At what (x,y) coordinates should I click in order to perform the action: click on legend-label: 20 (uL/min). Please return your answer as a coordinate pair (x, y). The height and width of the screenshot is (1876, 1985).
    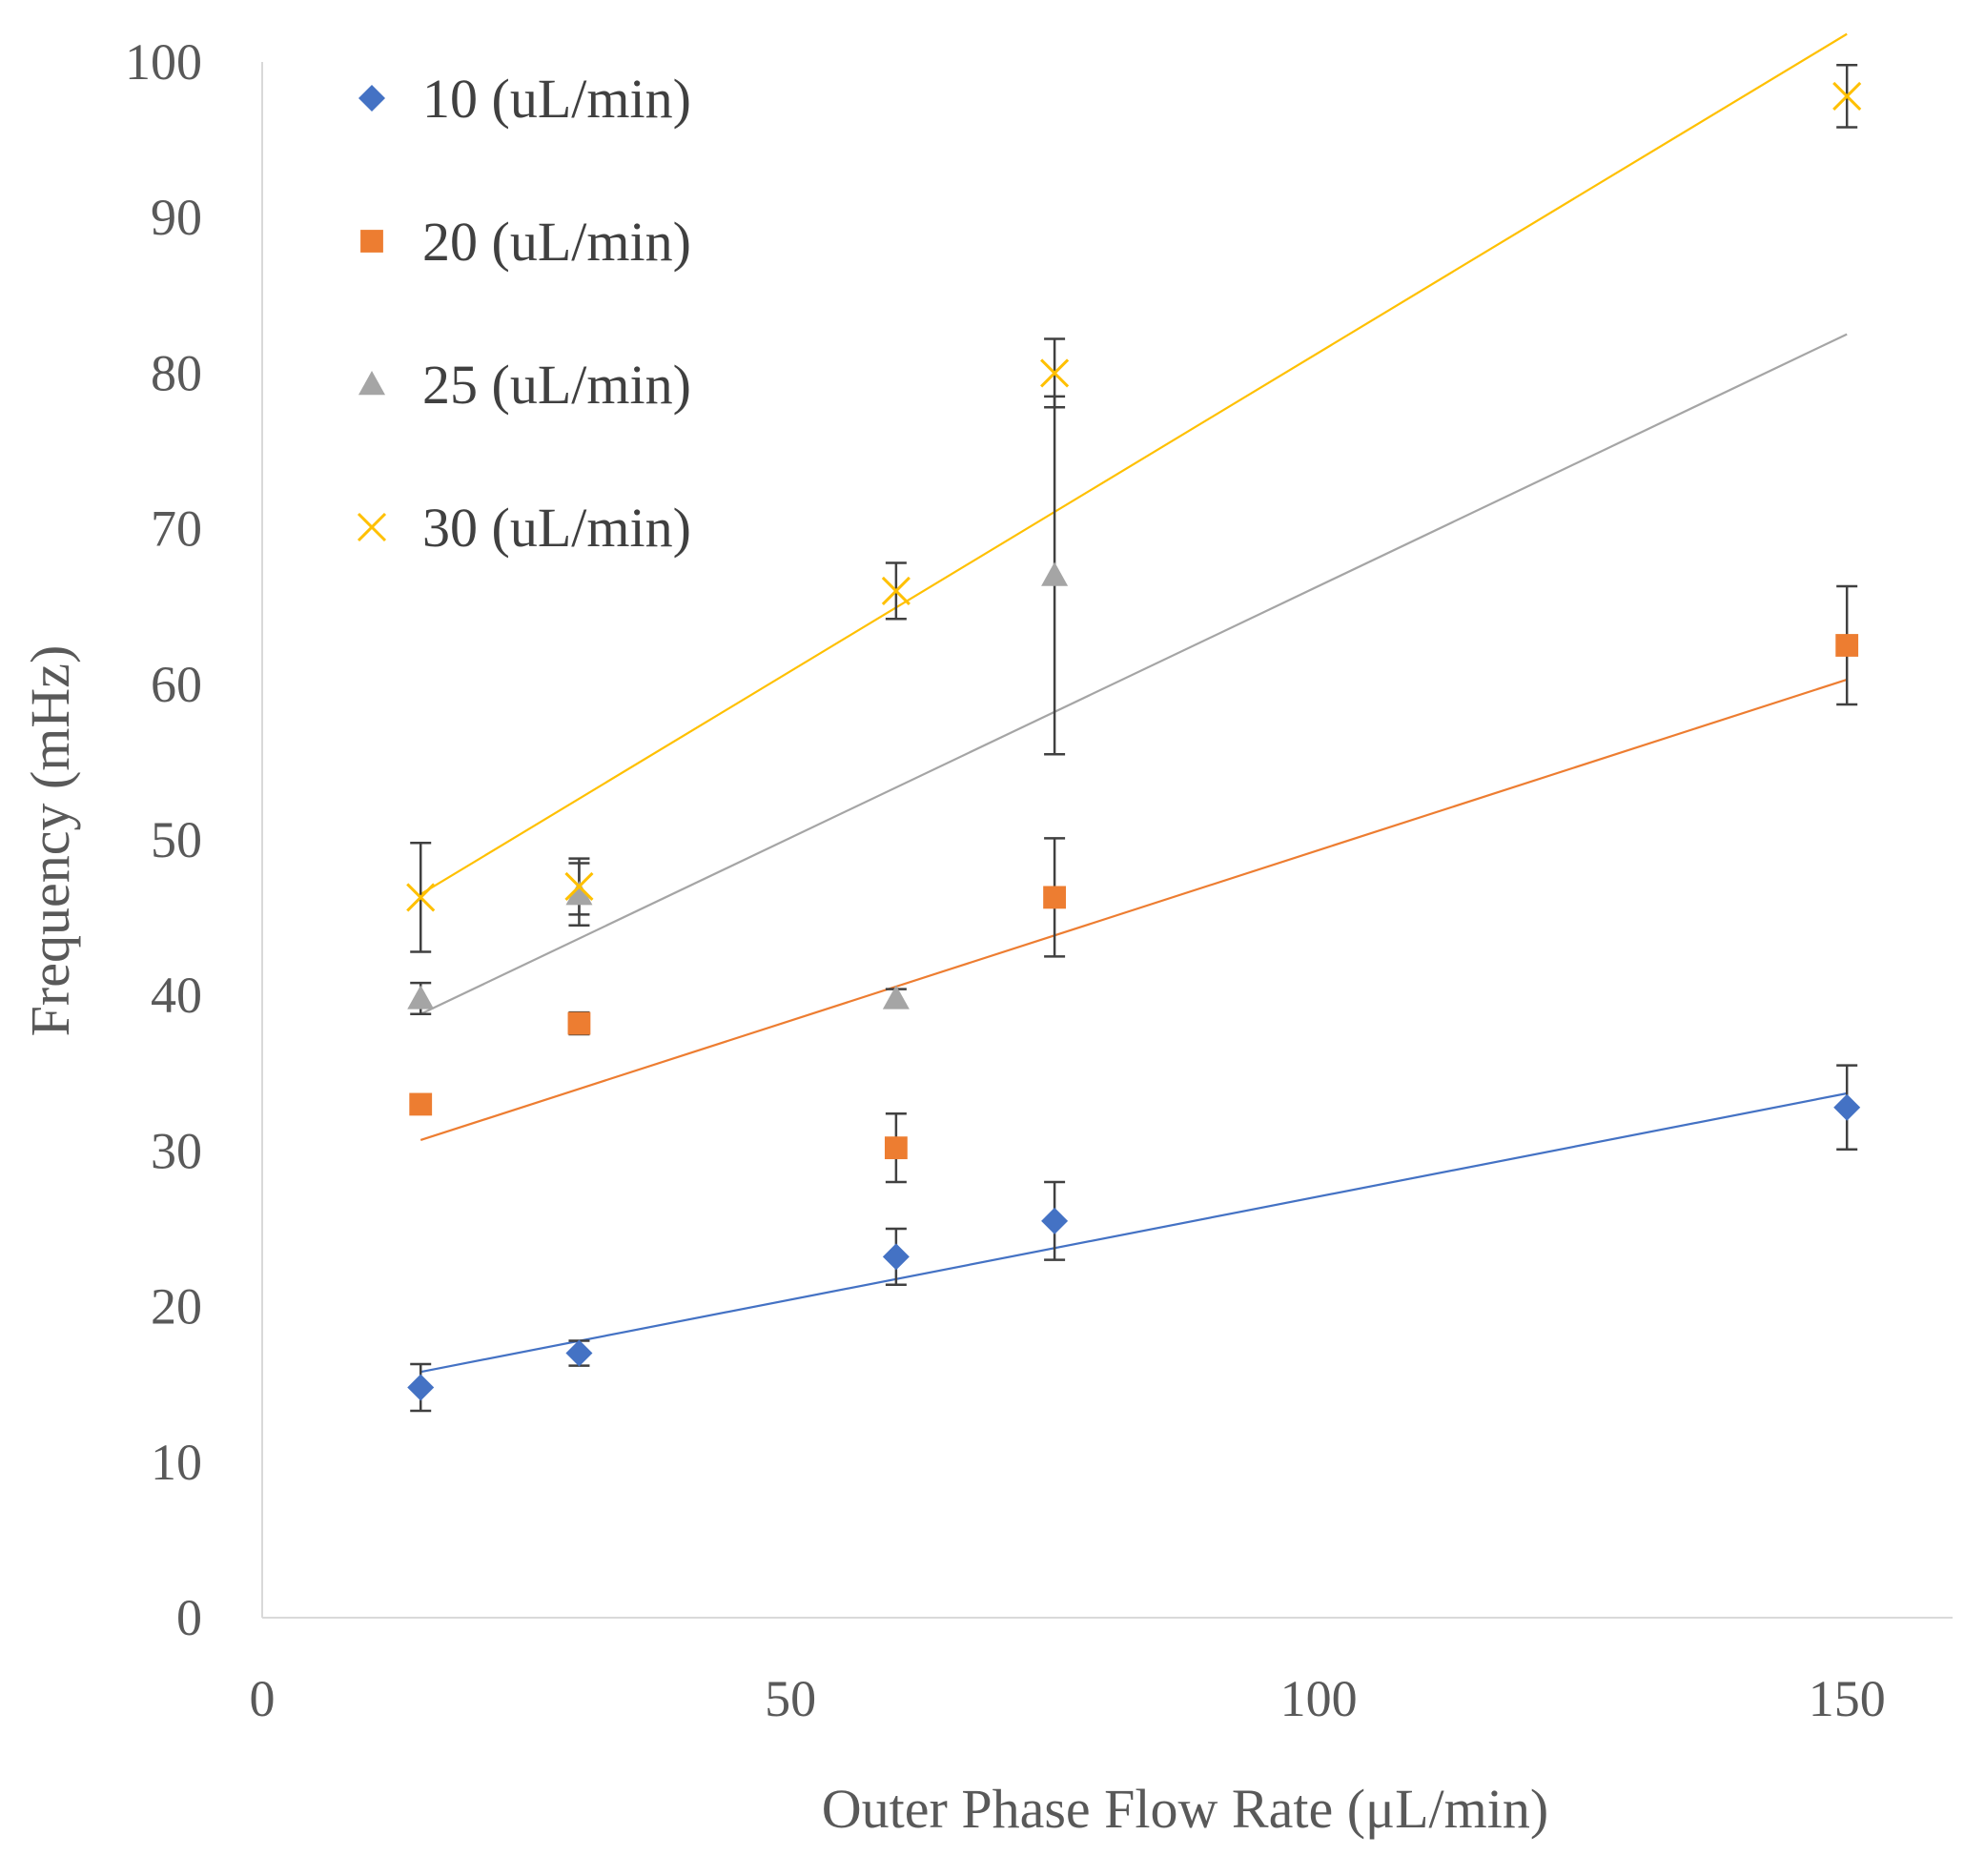
    Looking at the image, I should click on (557, 242).